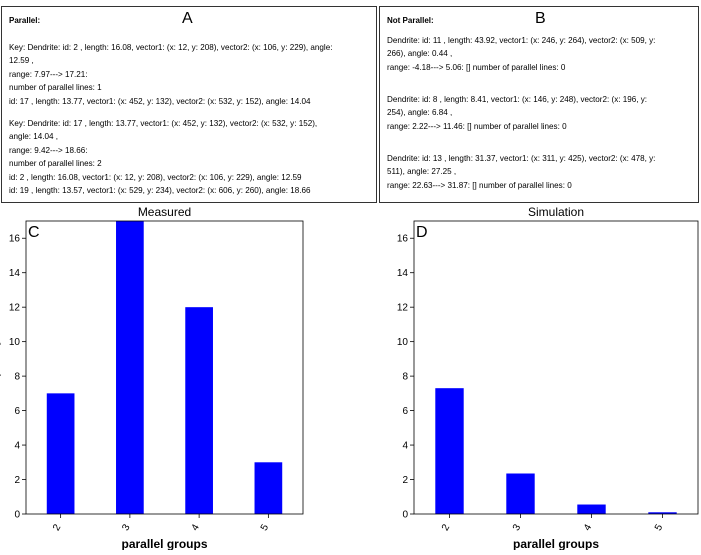 The height and width of the screenshot is (555, 701). What do you see at coordinates (420, 54) in the screenshot?
I see `text-line: 266), angle: 0.44 ,` at bounding box center [420, 54].